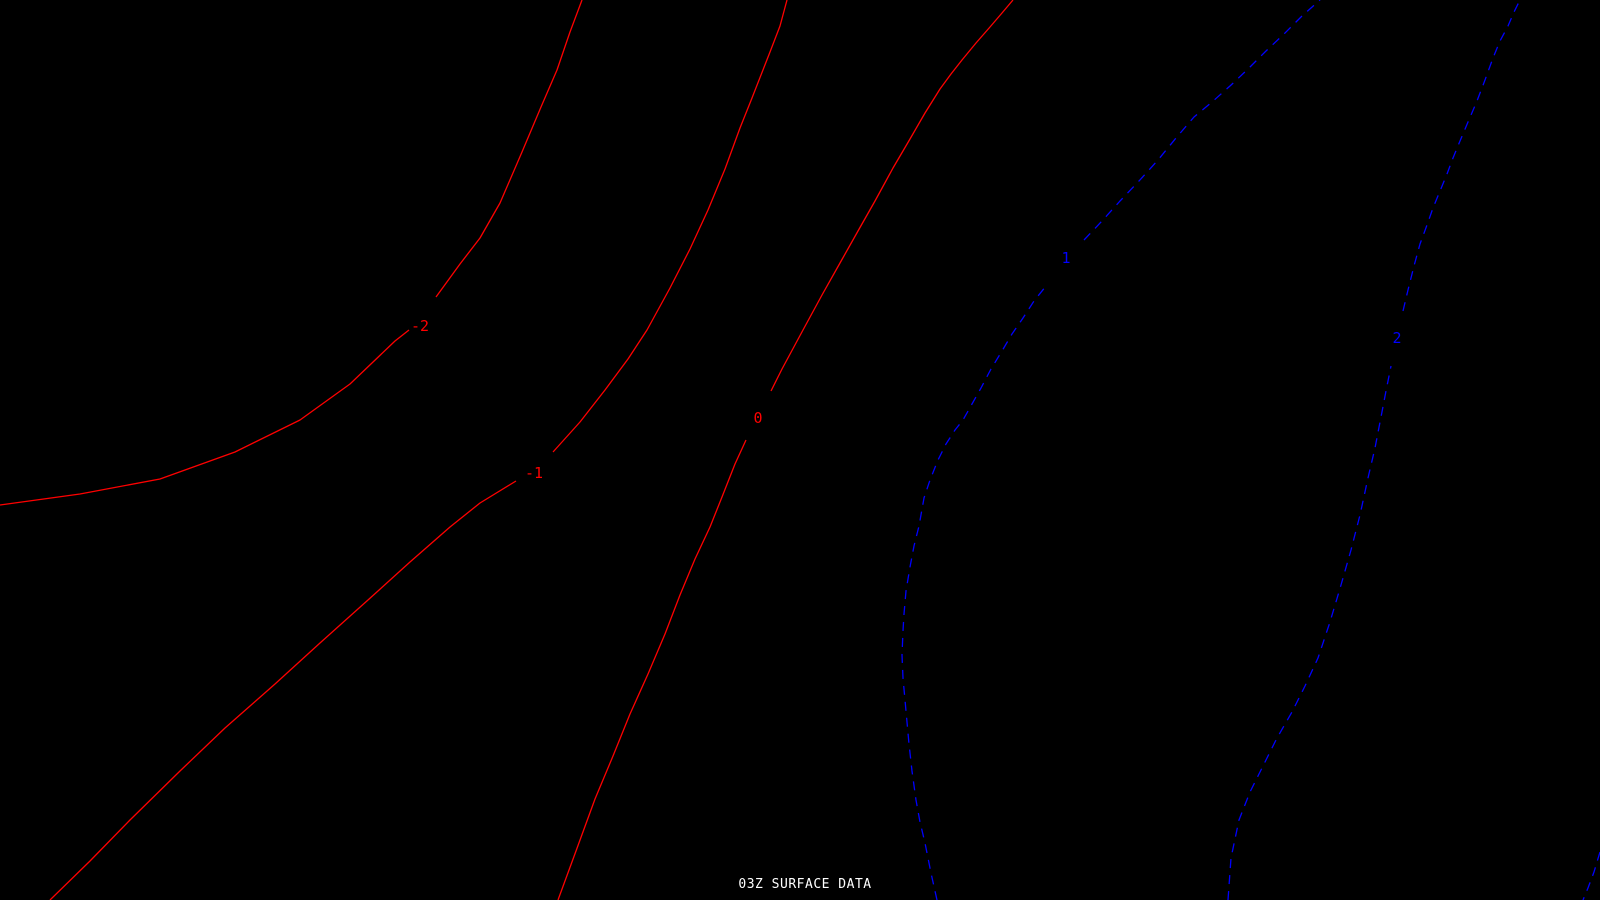 The image size is (1600, 900). Describe the element at coordinates (892, 196) in the screenshot. I see `contour-line-zero-seg2` at that location.